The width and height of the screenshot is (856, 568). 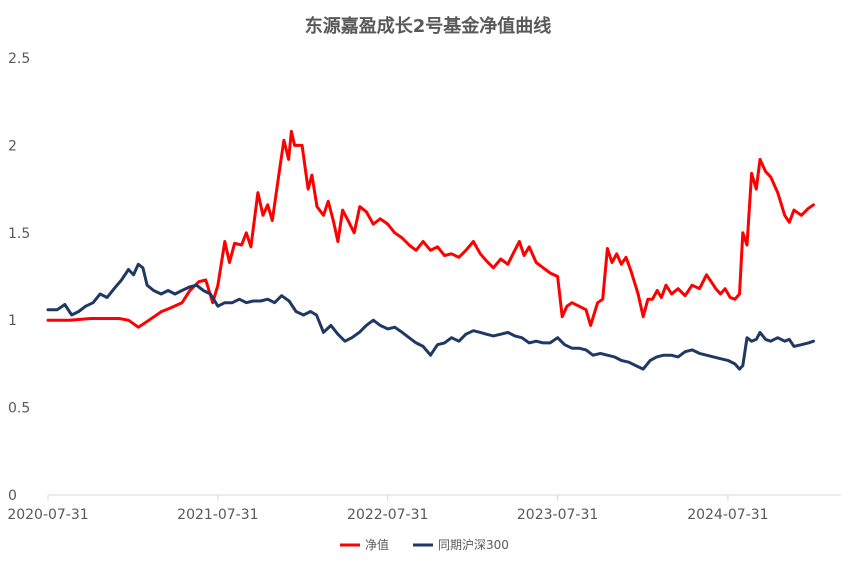 I want to click on chart-title: 东源嘉盈成长2号基金净值曲线, so click(x=428, y=26).